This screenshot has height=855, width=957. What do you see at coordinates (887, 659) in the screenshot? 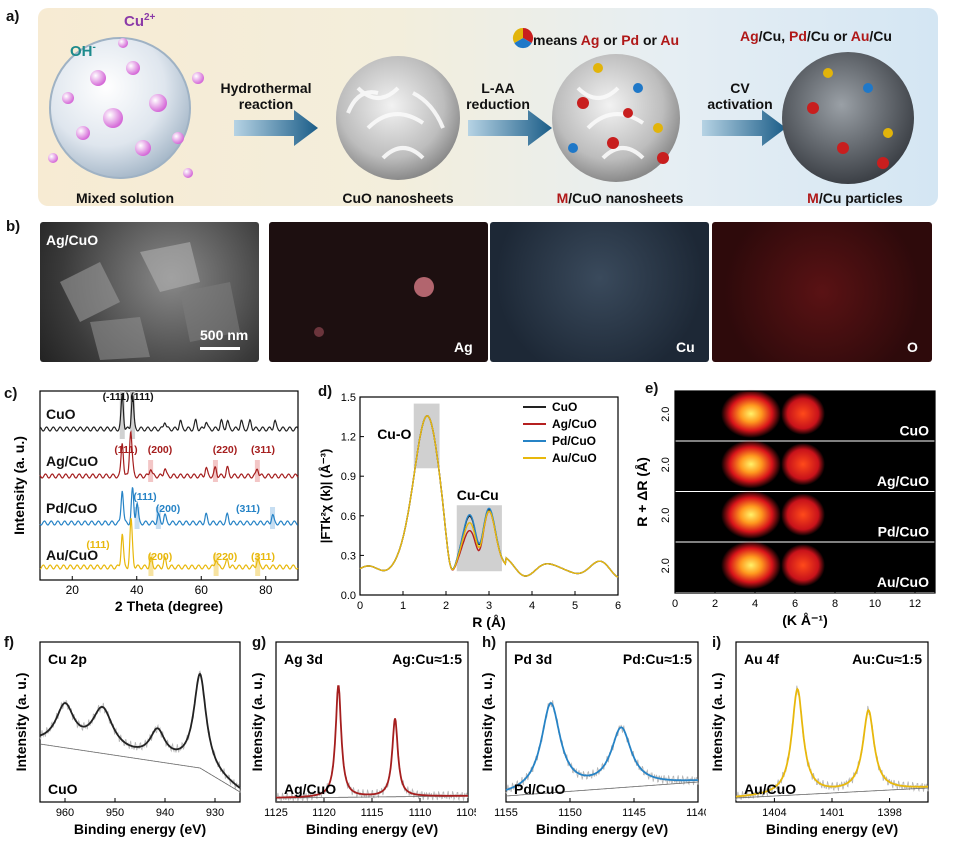
I see `xps-ratio: Au:Cu≈1:5` at bounding box center [887, 659].